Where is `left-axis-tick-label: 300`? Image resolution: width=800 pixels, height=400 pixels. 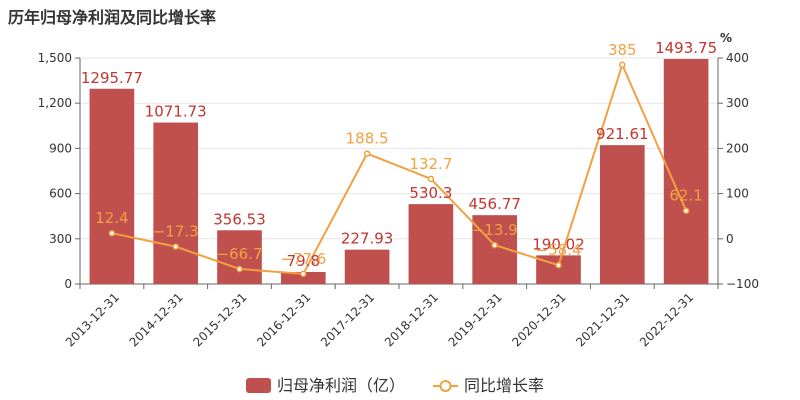
left-axis-tick-label: 300 is located at coordinates (60, 239).